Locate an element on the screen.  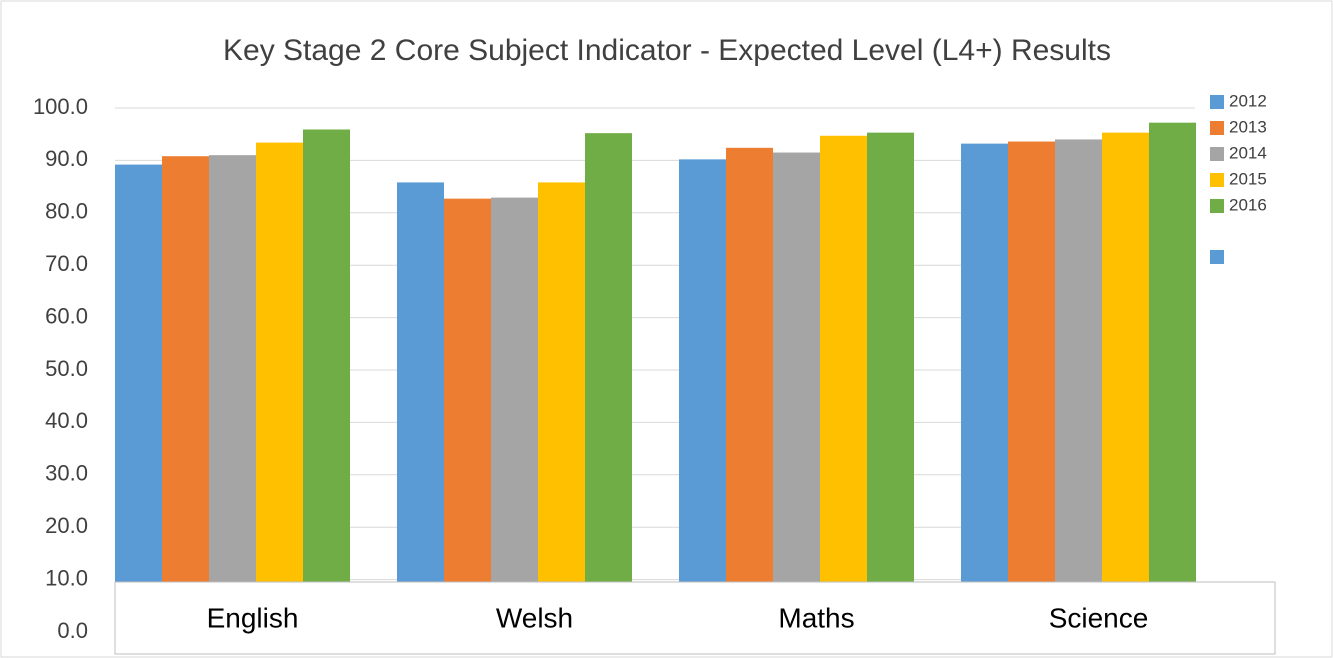
y-tick-label: 50.0 is located at coordinates (66, 368).